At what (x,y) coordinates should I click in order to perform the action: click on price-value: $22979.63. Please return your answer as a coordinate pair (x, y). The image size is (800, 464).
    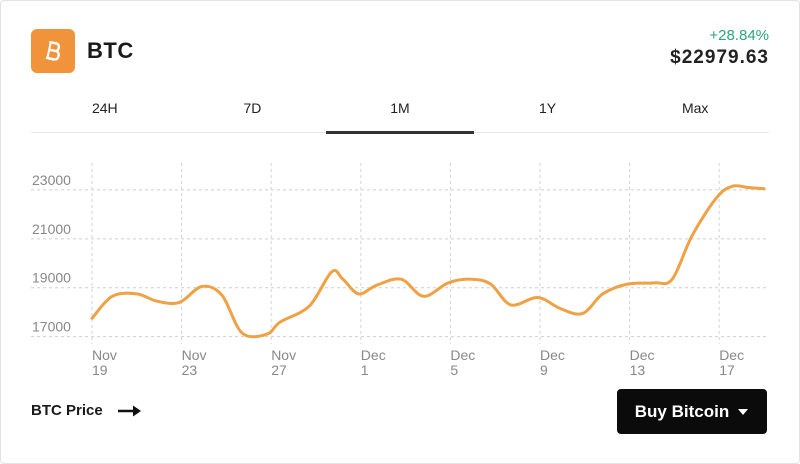
    Looking at the image, I should click on (719, 57).